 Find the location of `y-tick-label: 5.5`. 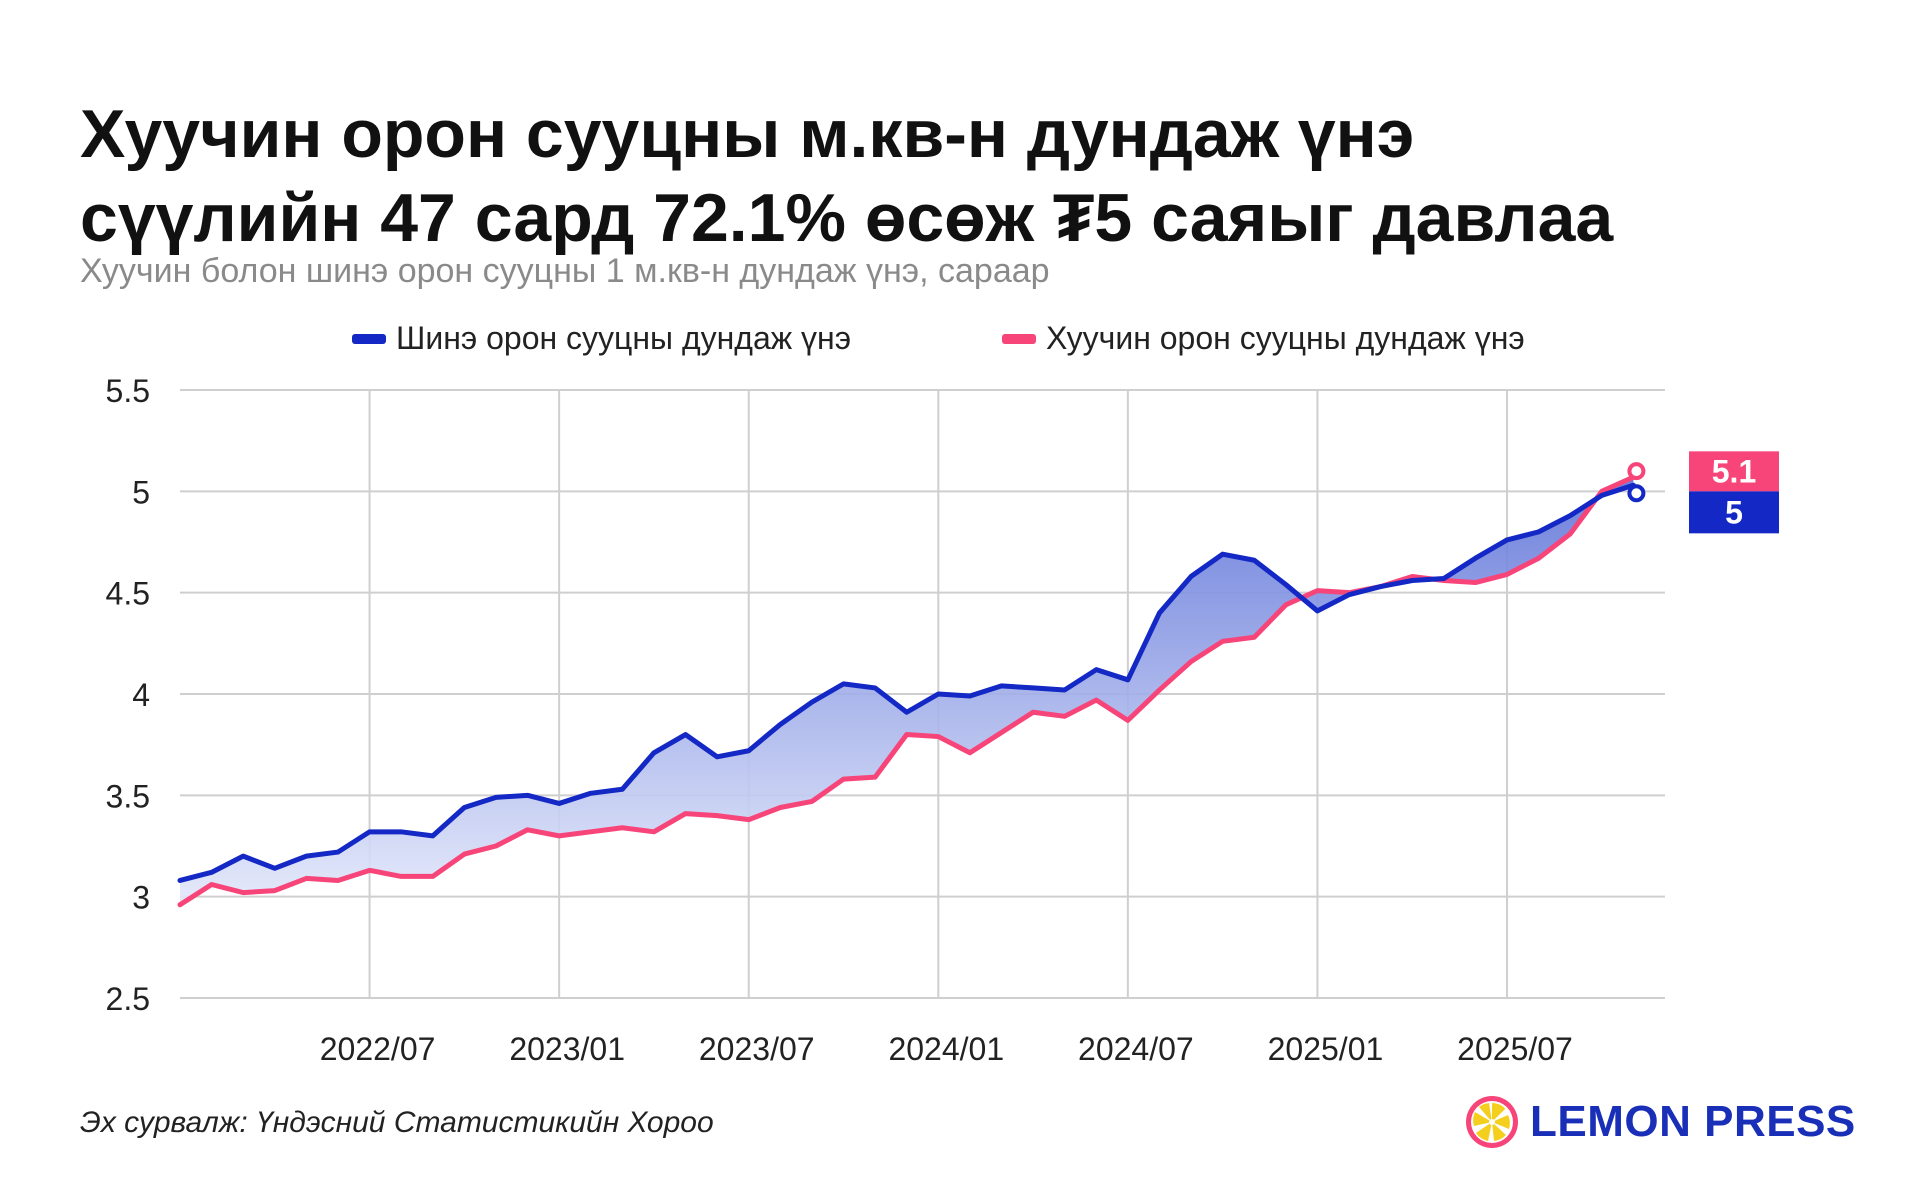

y-tick-label: 5.5 is located at coordinates (128, 391).